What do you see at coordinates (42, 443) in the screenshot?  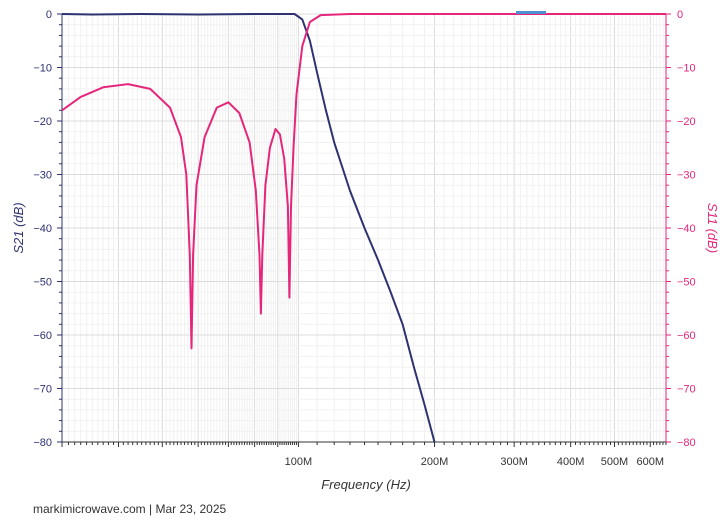 I see `left-tick-label: −80` at bounding box center [42, 443].